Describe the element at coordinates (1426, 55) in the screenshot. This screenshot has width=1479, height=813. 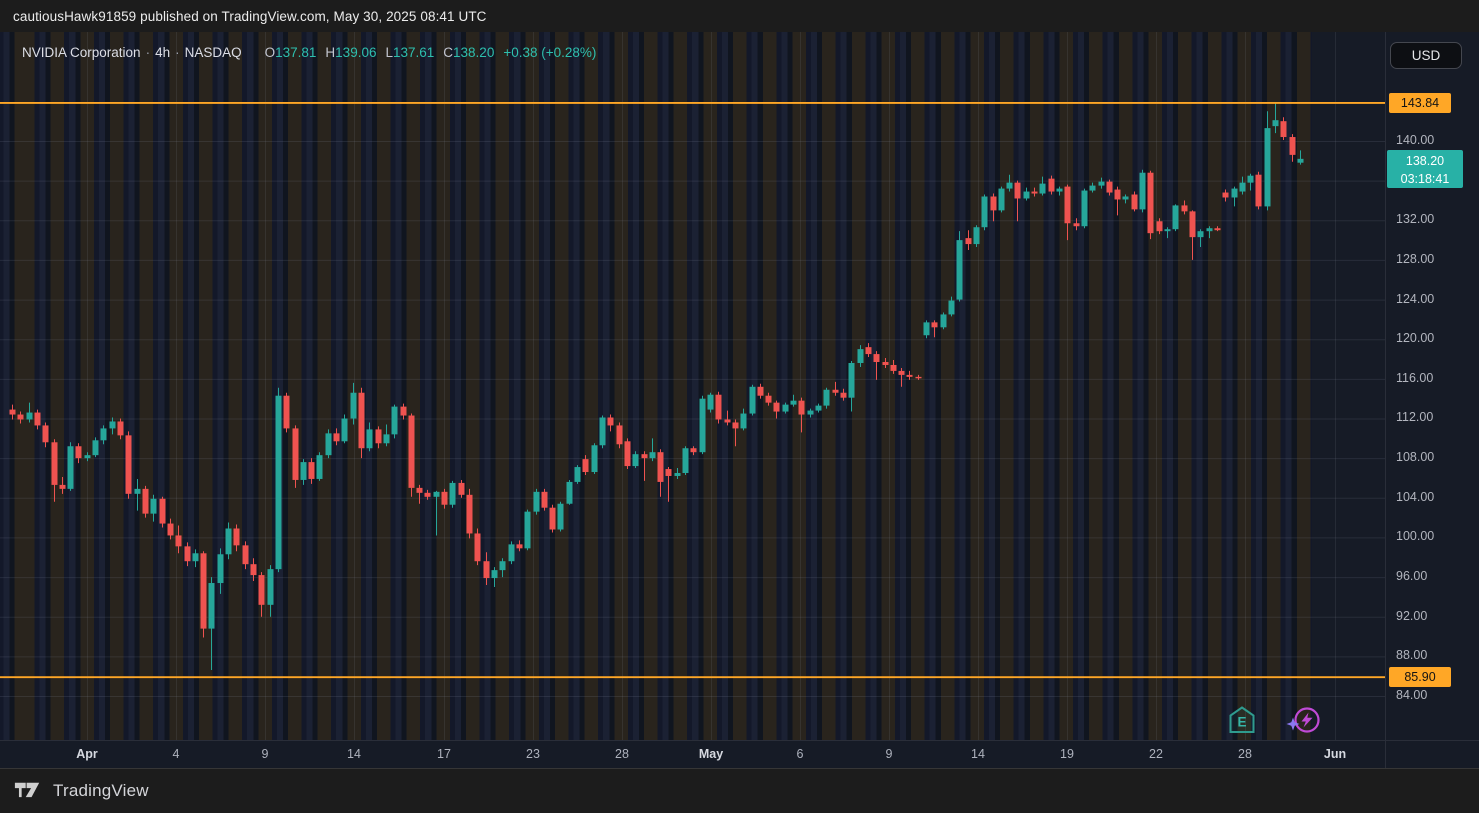
I see `currency-button: USD` at that location.